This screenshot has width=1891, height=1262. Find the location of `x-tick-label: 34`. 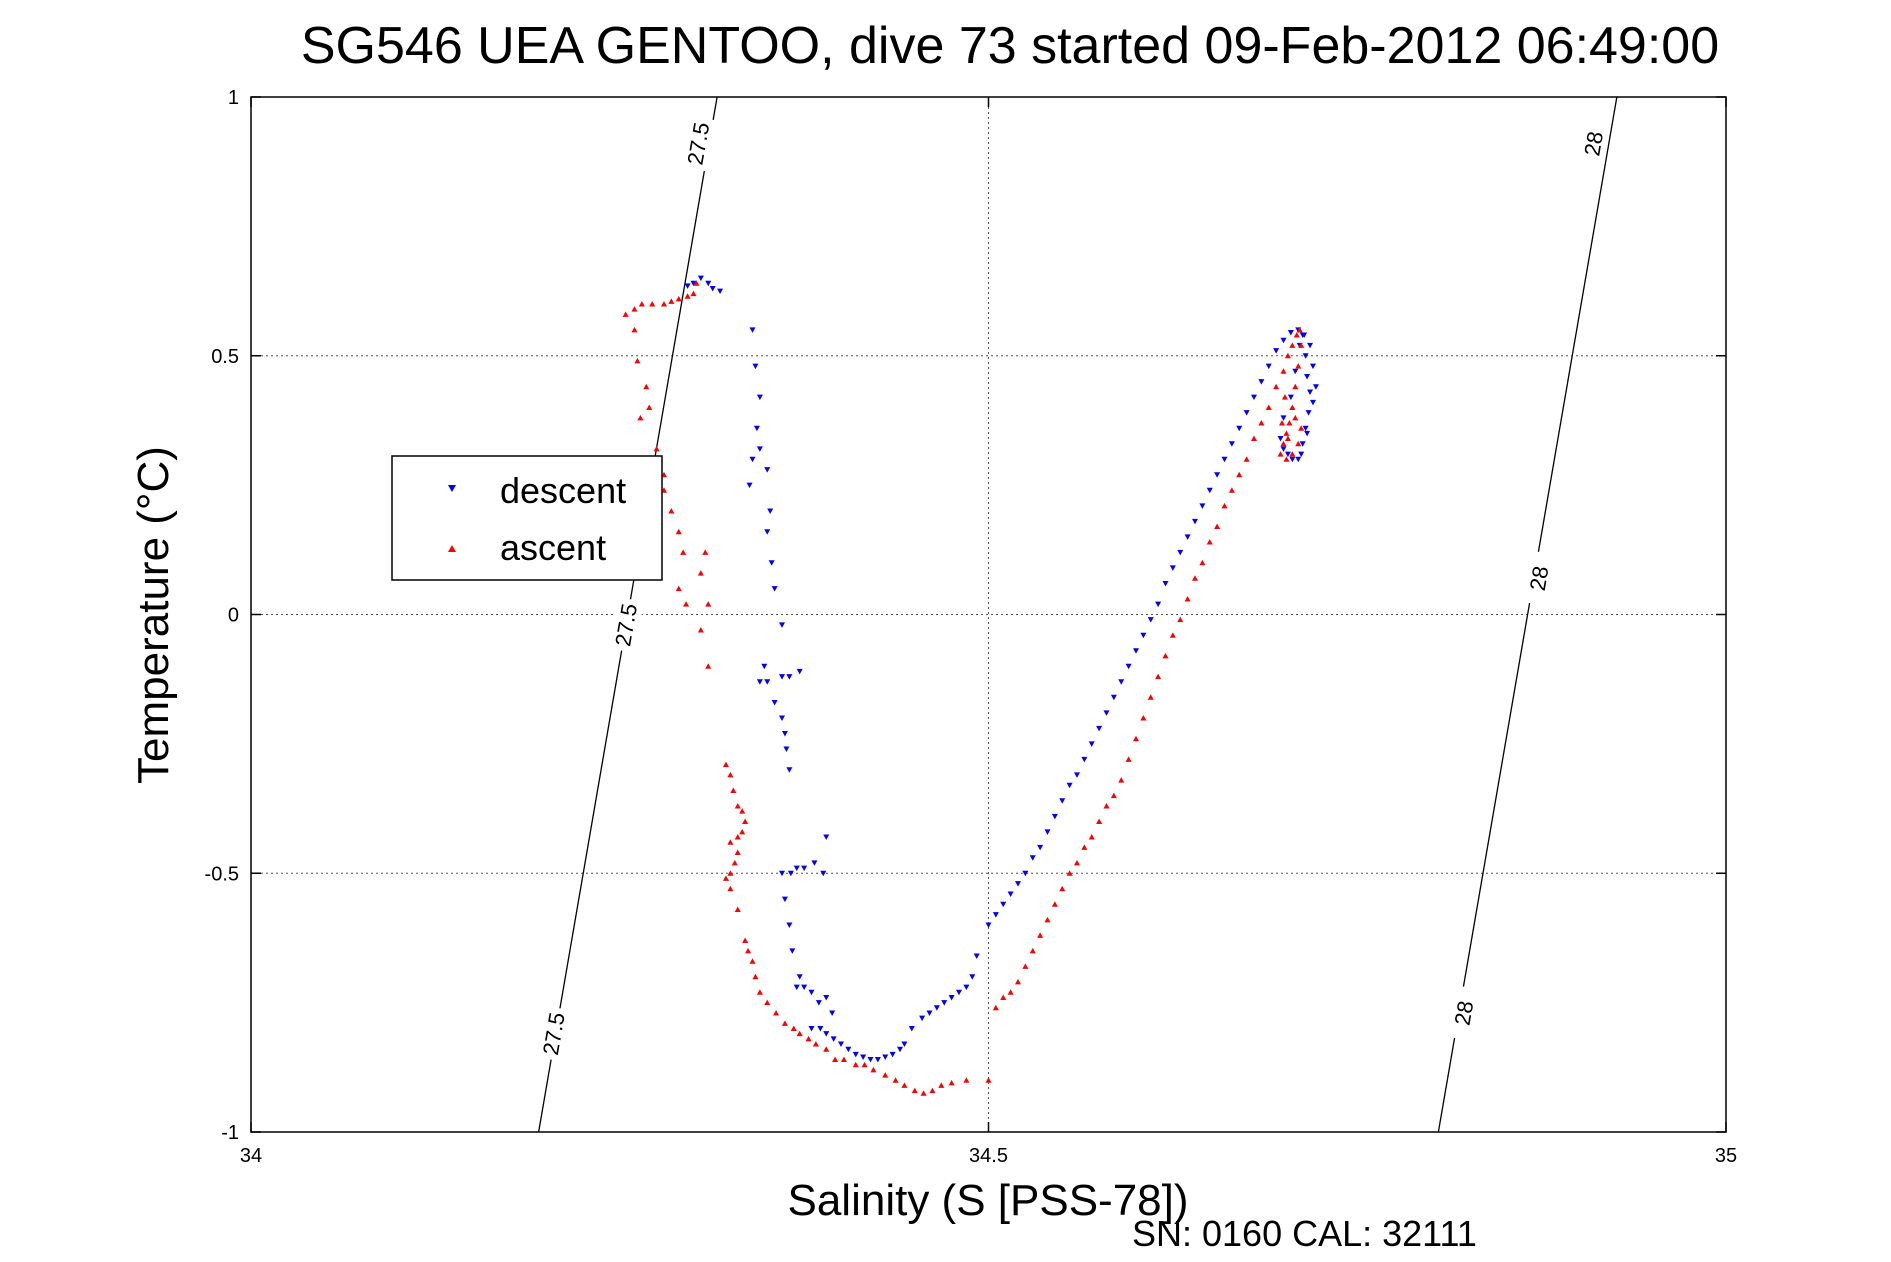

x-tick-label: 34 is located at coordinates (251, 1156).